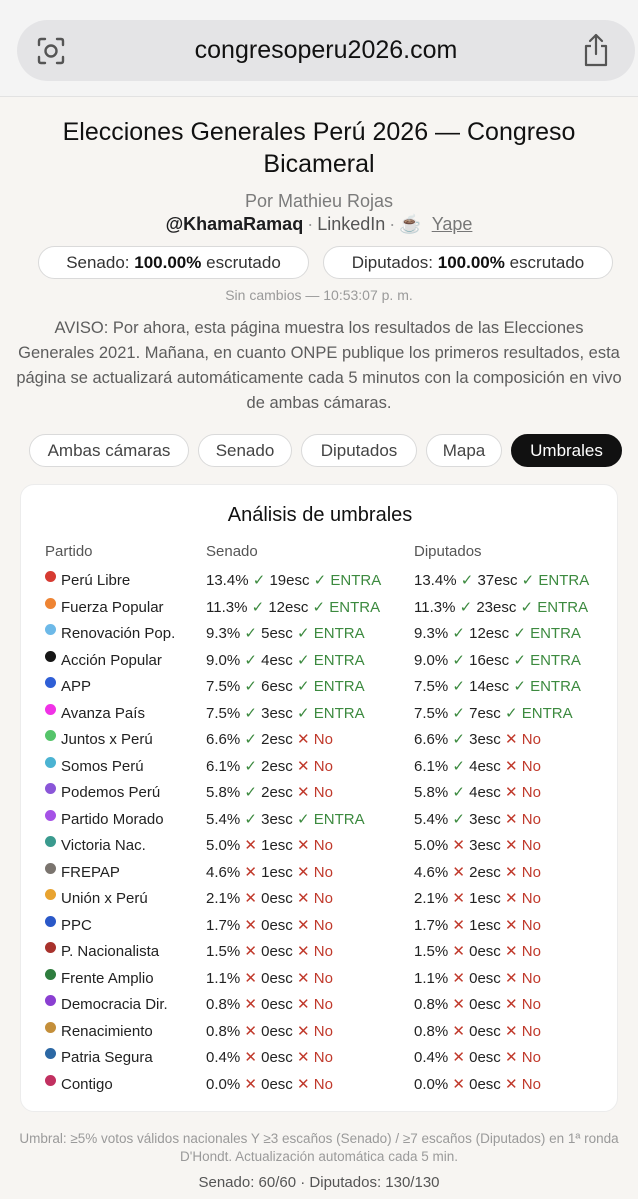 The width and height of the screenshot is (638, 1199). Describe the element at coordinates (223, 766) in the screenshot. I see `sen-pct: 6.1%` at that location.